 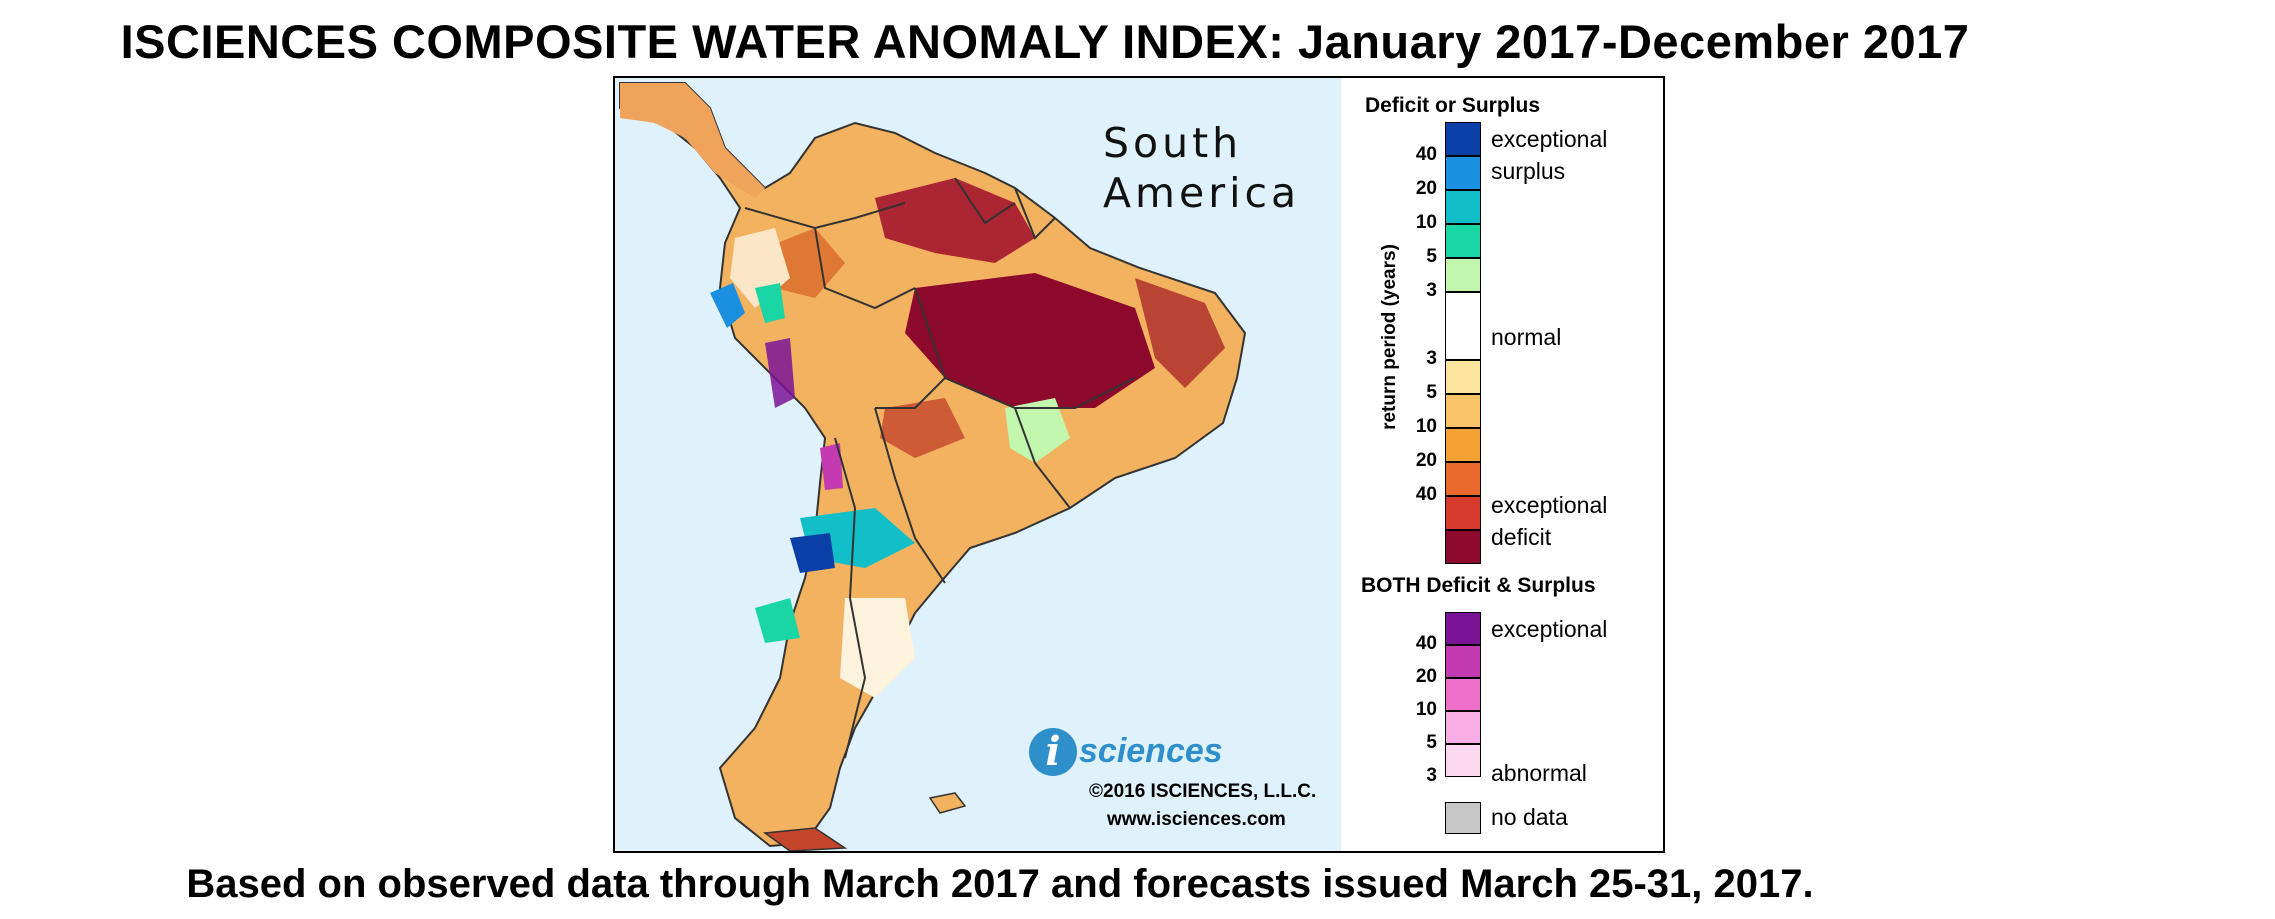 I want to click on region-label-line2: America, so click(x=1202, y=193).